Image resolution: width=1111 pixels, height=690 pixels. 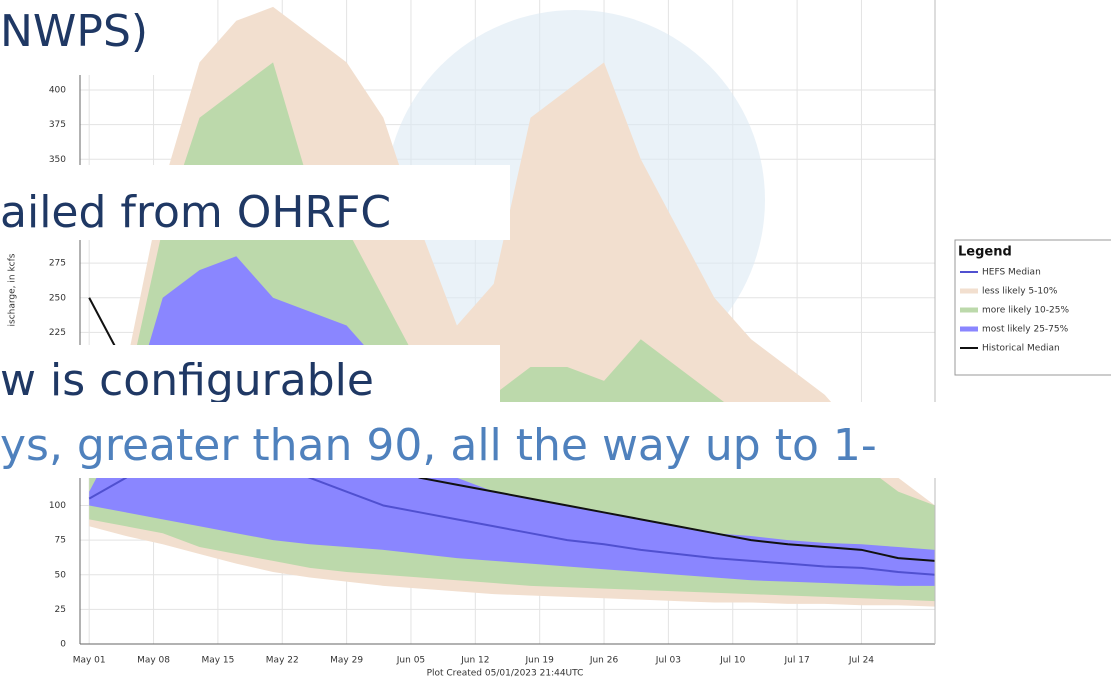 What do you see at coordinates (1025, 330) in the screenshot?
I see `legend-label: most likely 25-75%` at bounding box center [1025, 330].